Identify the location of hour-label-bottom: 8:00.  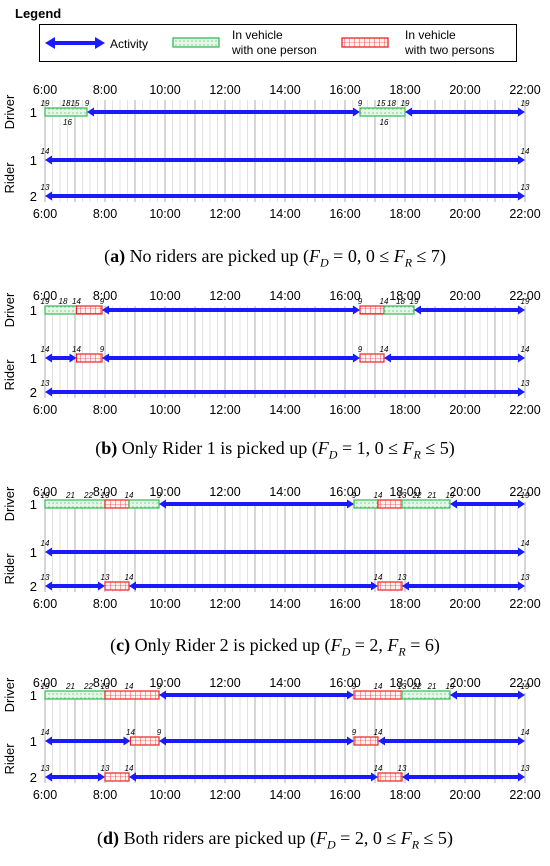
(105, 795).